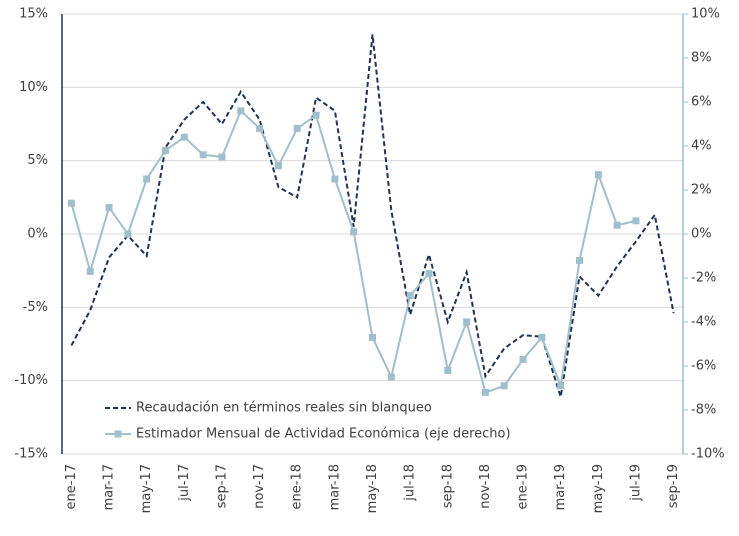 The image size is (739, 536). I want to click on x-tick-label: jul-17, so click(184, 483).